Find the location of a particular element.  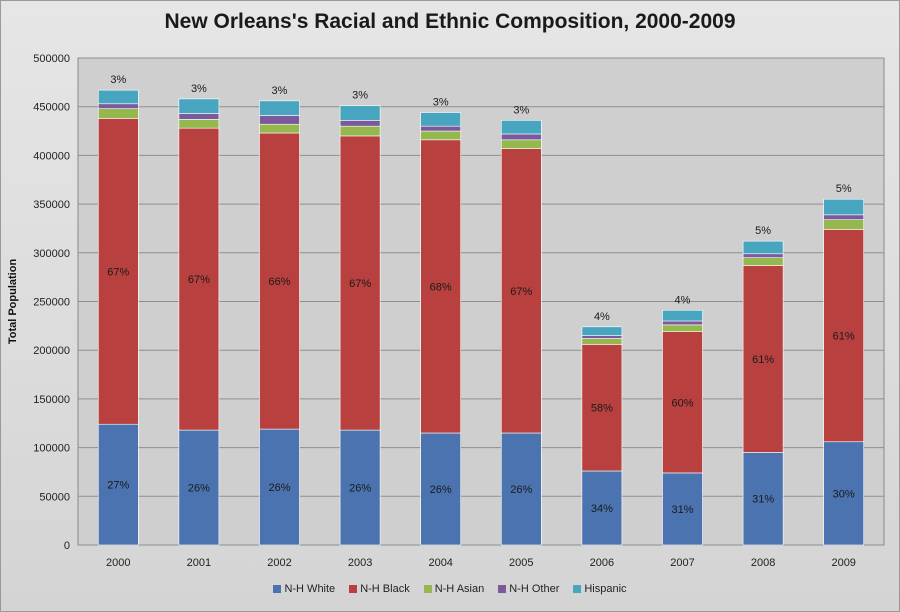

y-tick-label: 300000 is located at coordinates (51, 254).